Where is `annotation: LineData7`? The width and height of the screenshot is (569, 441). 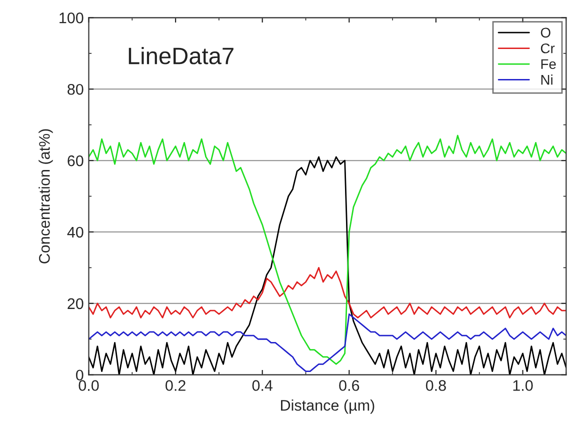 annotation: LineData7 is located at coordinates (181, 55).